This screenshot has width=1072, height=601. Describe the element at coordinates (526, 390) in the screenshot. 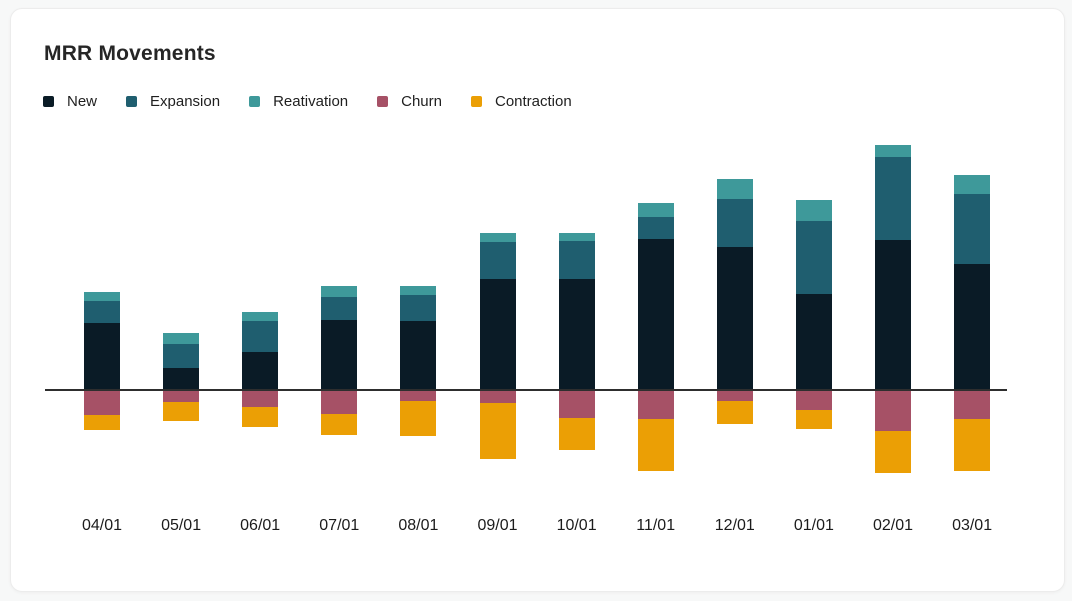

I see `x-axis-line` at that location.